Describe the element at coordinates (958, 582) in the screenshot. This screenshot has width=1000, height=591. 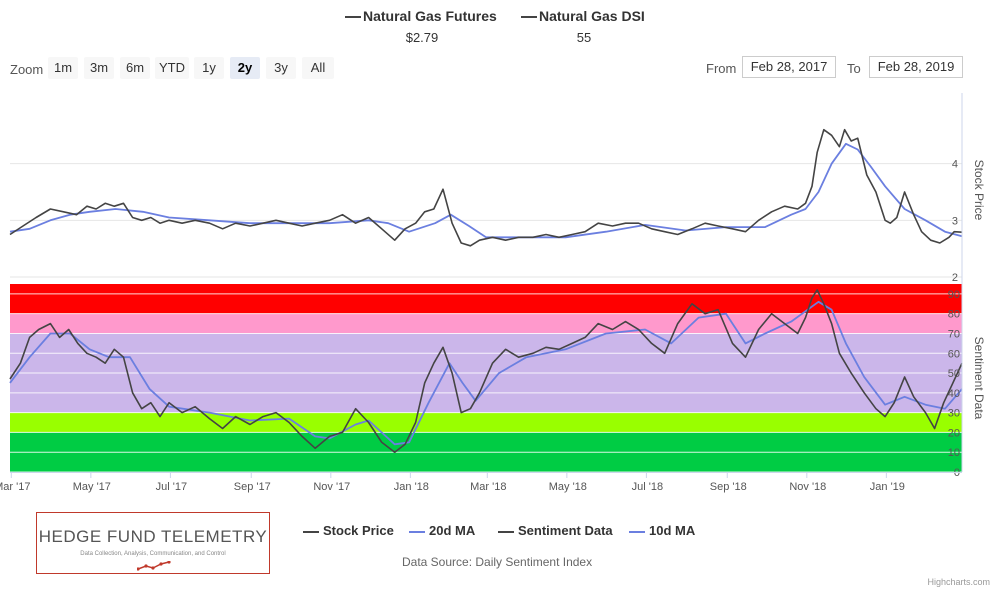
I see `highcharts-credit-link: Highcharts.com` at that location.